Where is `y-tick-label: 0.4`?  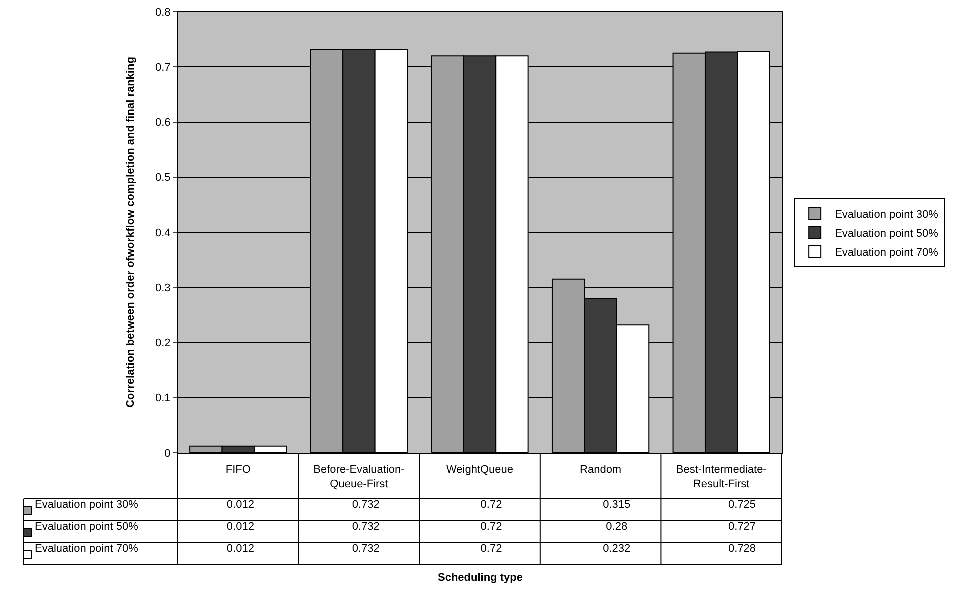
y-tick-label: 0.4 is located at coordinates (163, 233).